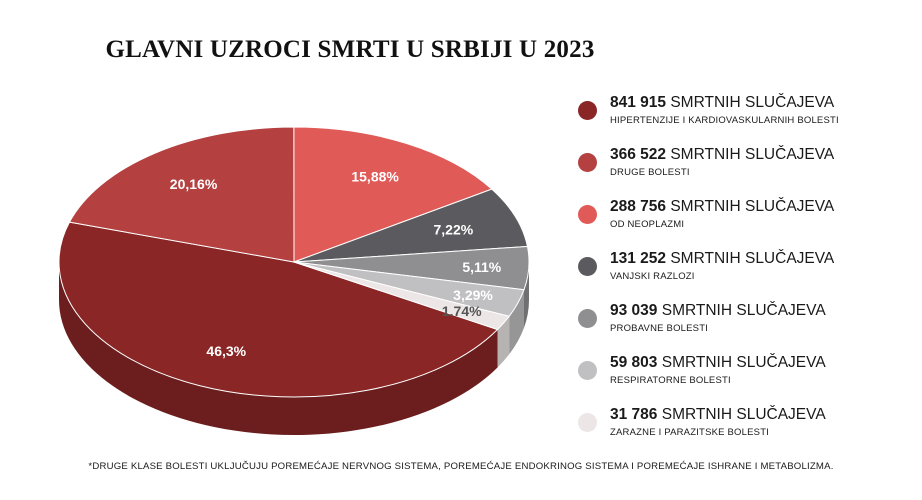 Image resolution: width=922 pixels, height=500 pixels. What do you see at coordinates (724, 120) in the screenshot?
I see `legend-label: HIPERTENZIJE I KARDIOVASKULARNIH BOLESTI` at bounding box center [724, 120].